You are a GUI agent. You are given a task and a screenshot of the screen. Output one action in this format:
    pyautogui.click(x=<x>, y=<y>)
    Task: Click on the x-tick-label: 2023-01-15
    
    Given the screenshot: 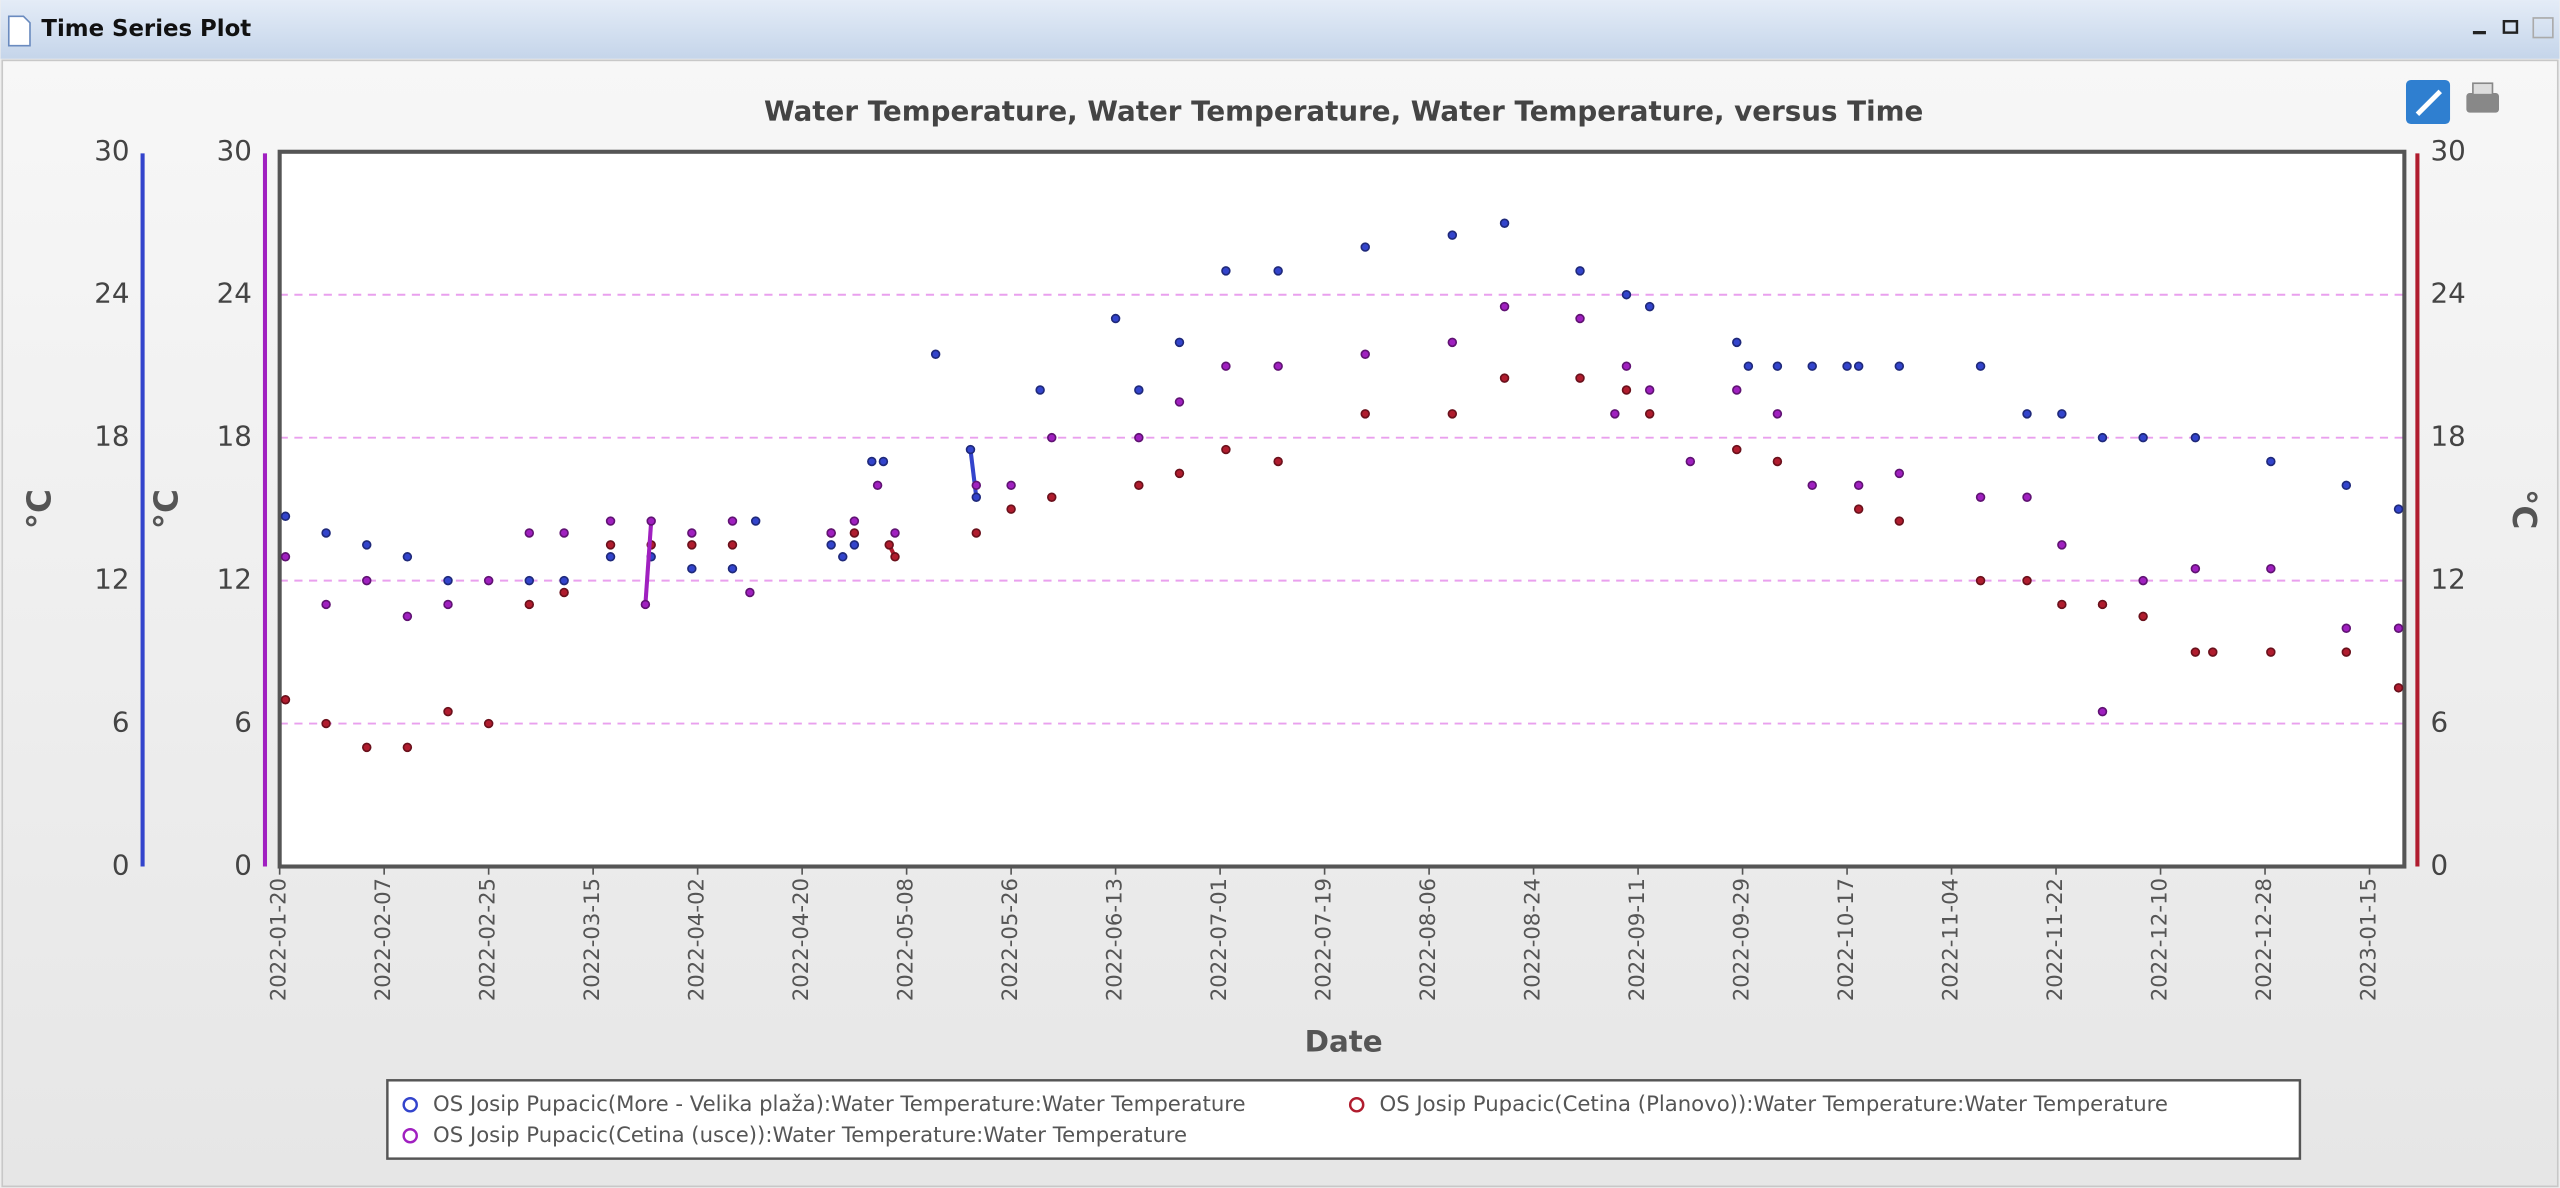 What is the action you would take?
    pyautogui.click(x=2369, y=939)
    